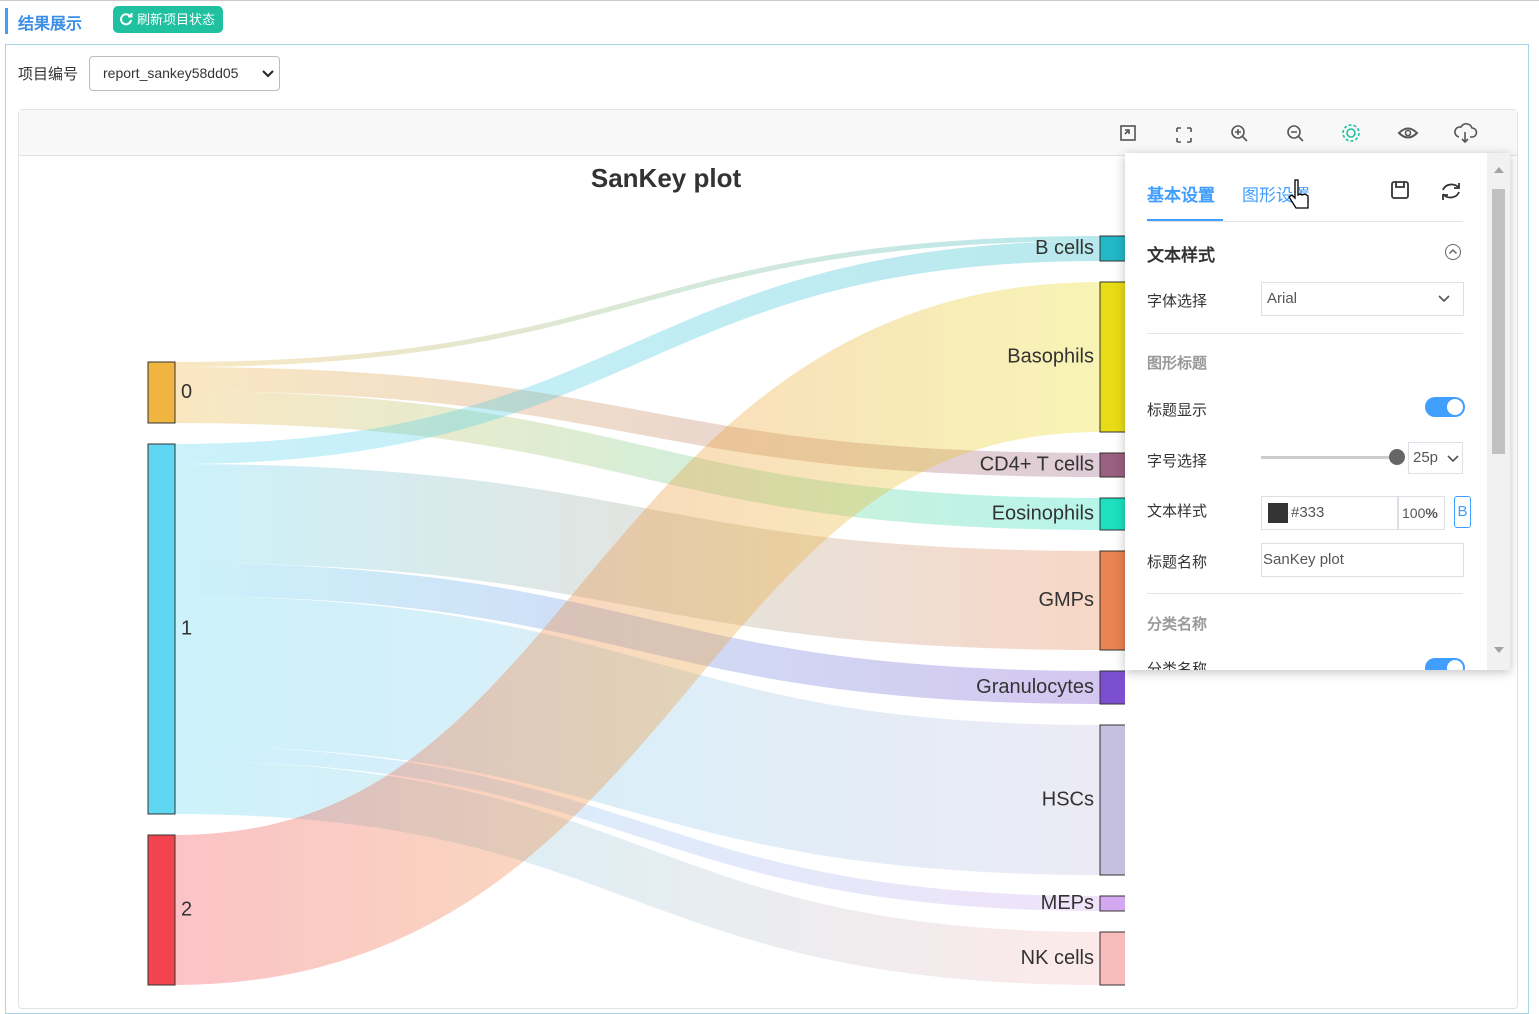  Describe the element at coordinates (1499, 170) in the screenshot. I see `scroll-up` at that location.